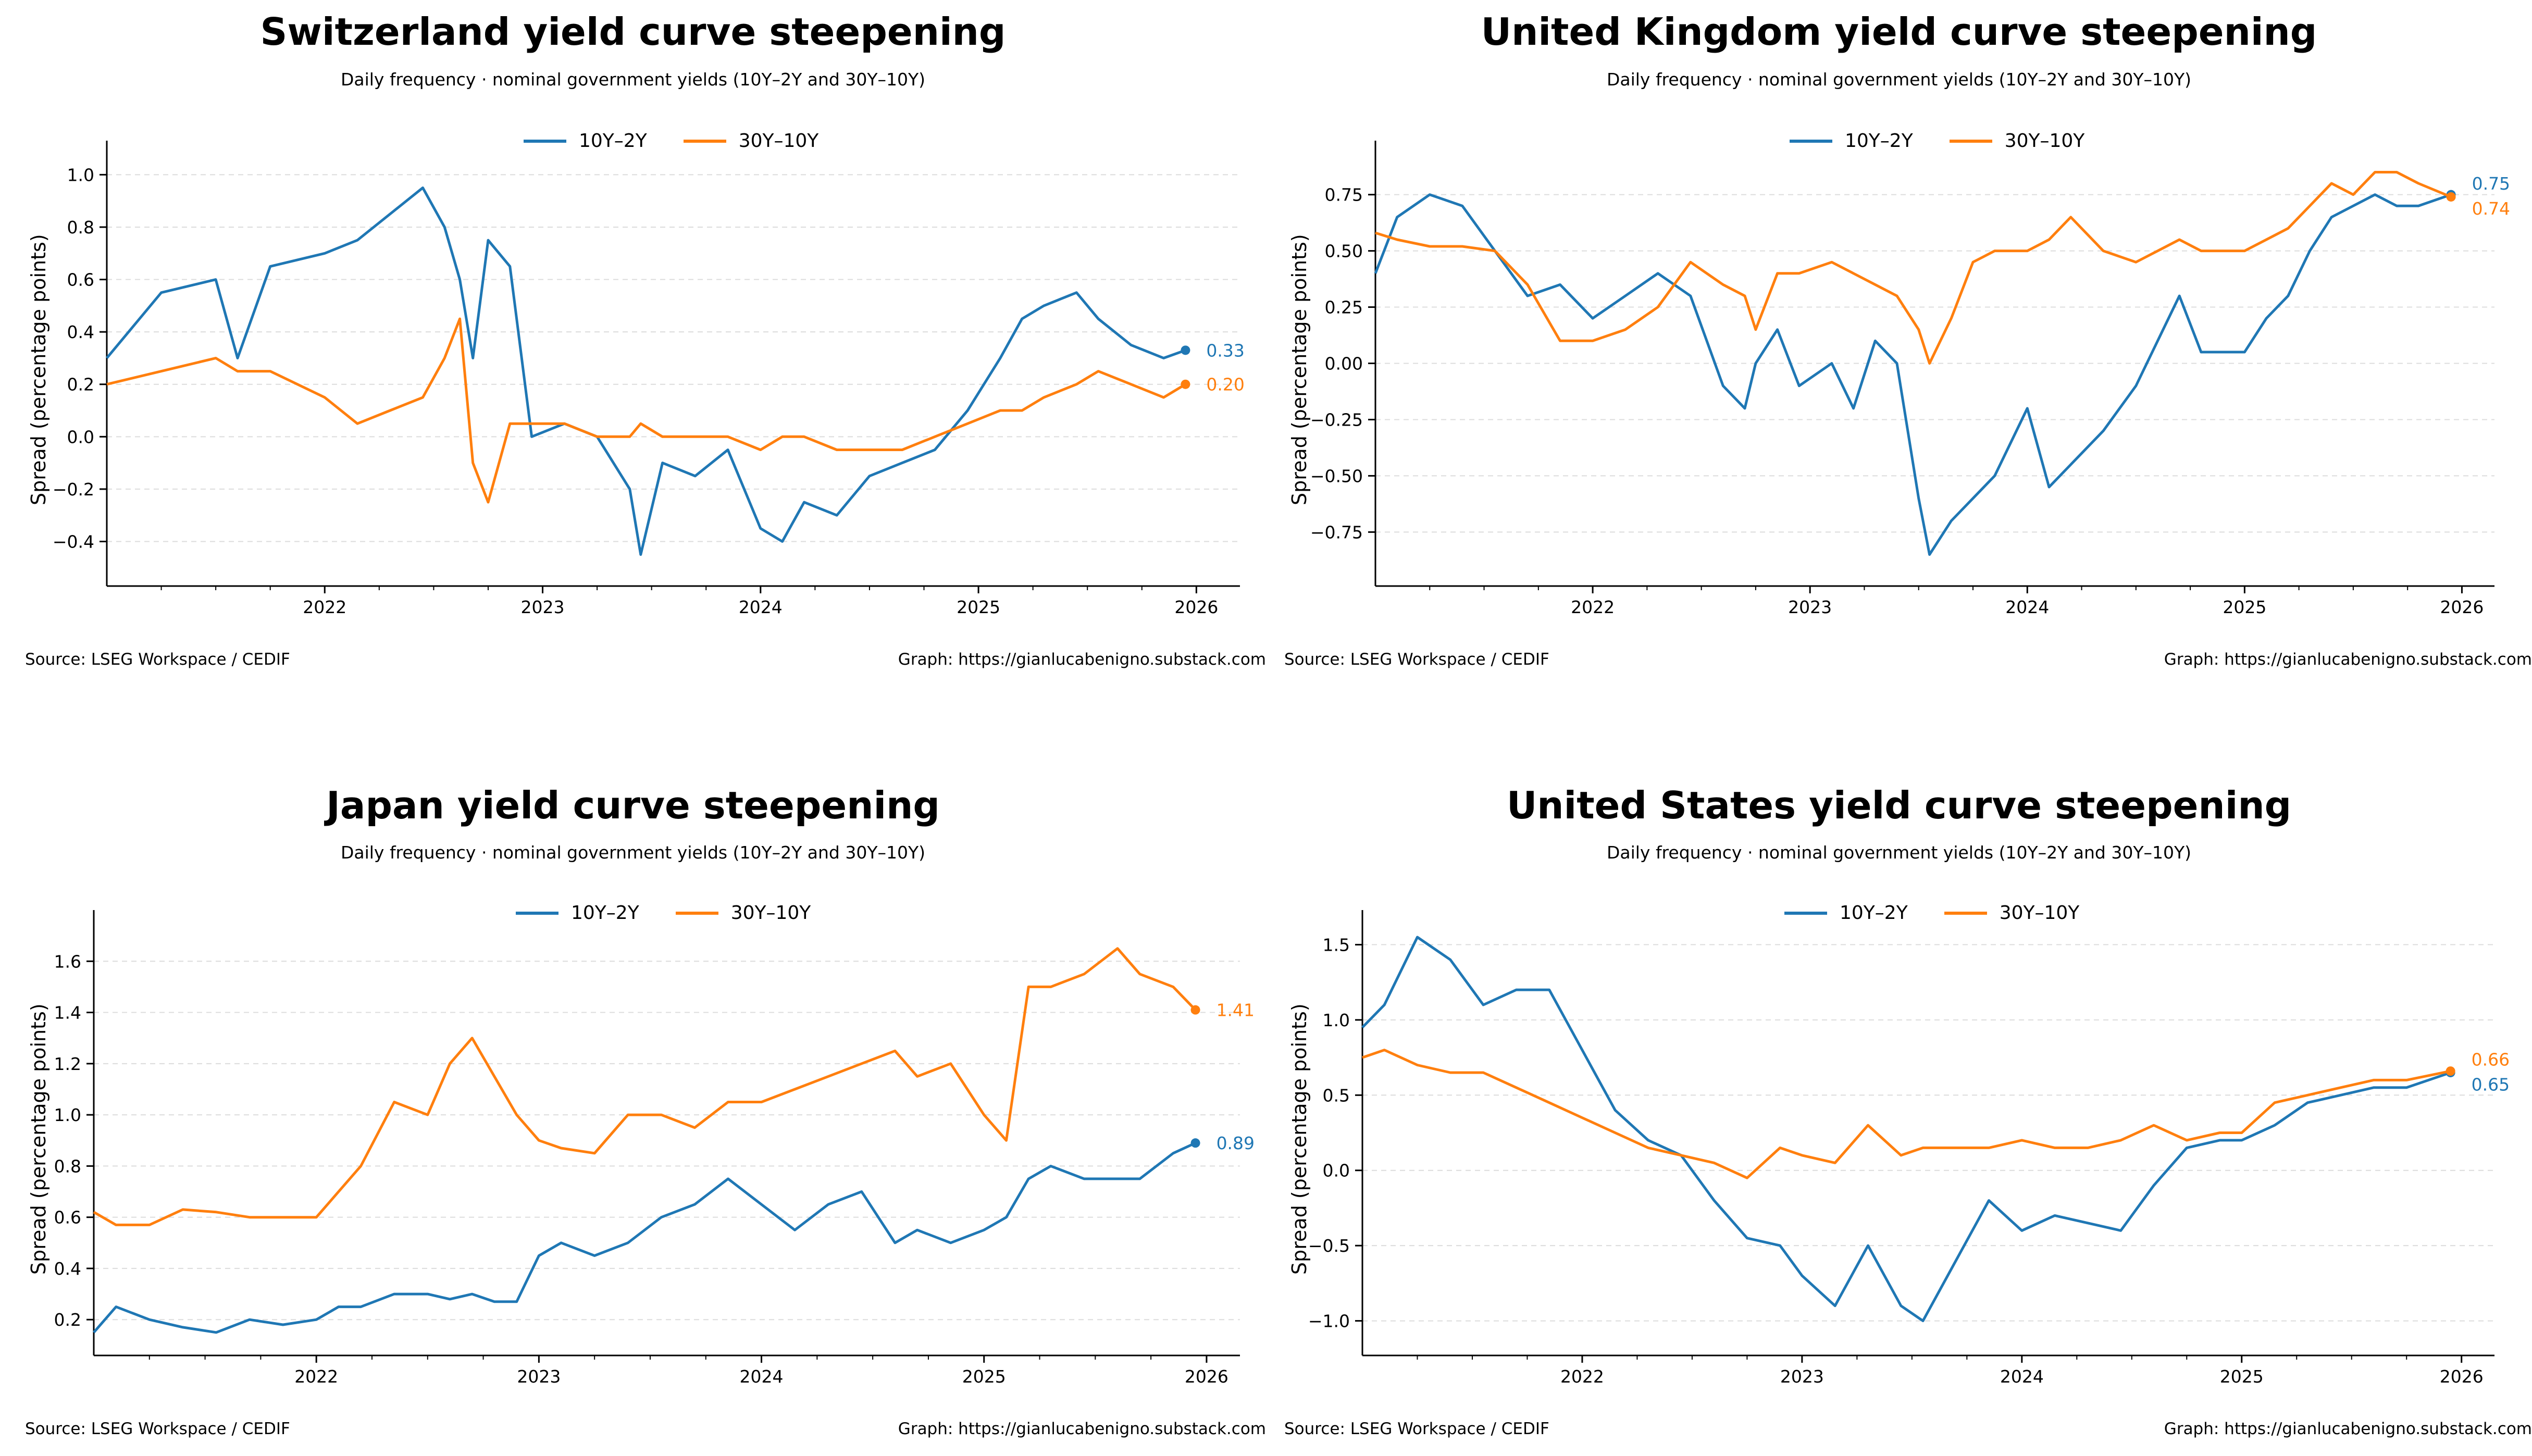  What do you see at coordinates (1344, 364) in the screenshot?
I see `y-tick-label: 0.00` at bounding box center [1344, 364].